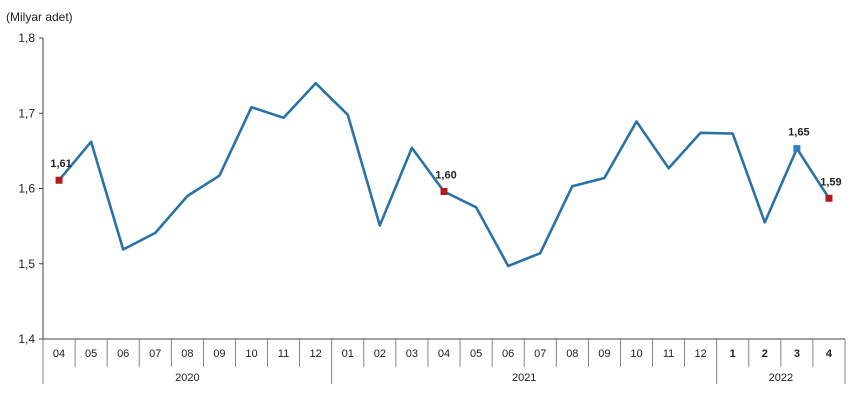 Image resolution: width=850 pixels, height=400 pixels. Describe the element at coordinates (524, 378) in the screenshot. I see `year-label: 2021` at that location.